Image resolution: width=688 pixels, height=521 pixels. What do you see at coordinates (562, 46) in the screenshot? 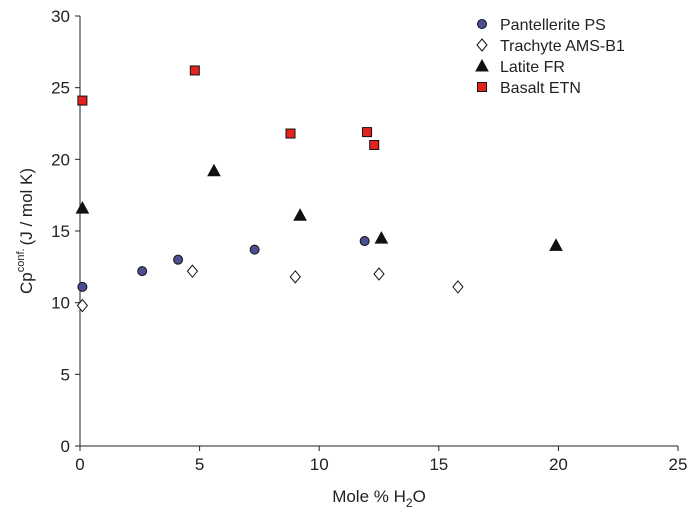
I see `legend-label: Trachyte AMS-B1` at bounding box center [562, 46].